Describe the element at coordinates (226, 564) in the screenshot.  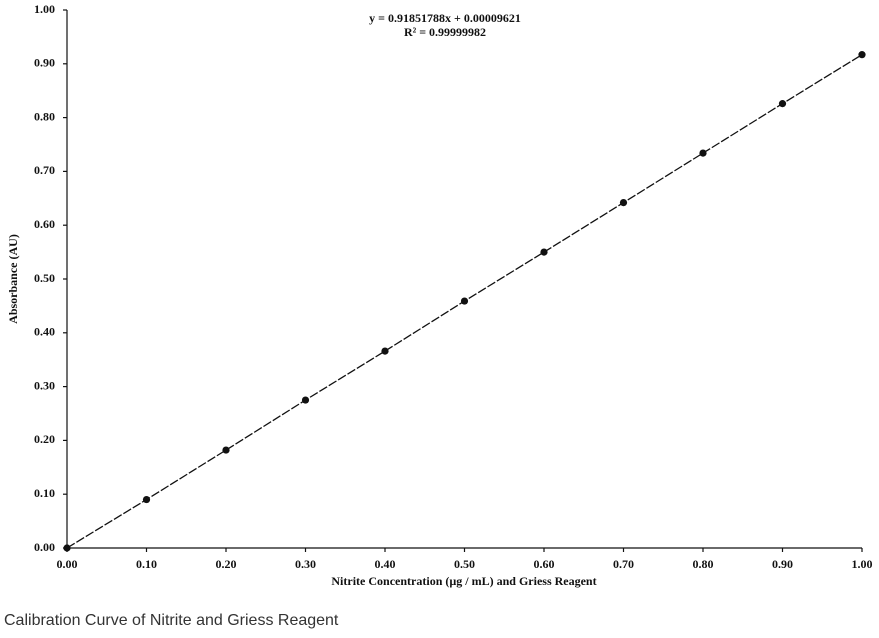
I see `x-tick-label: 0.20` at that location.